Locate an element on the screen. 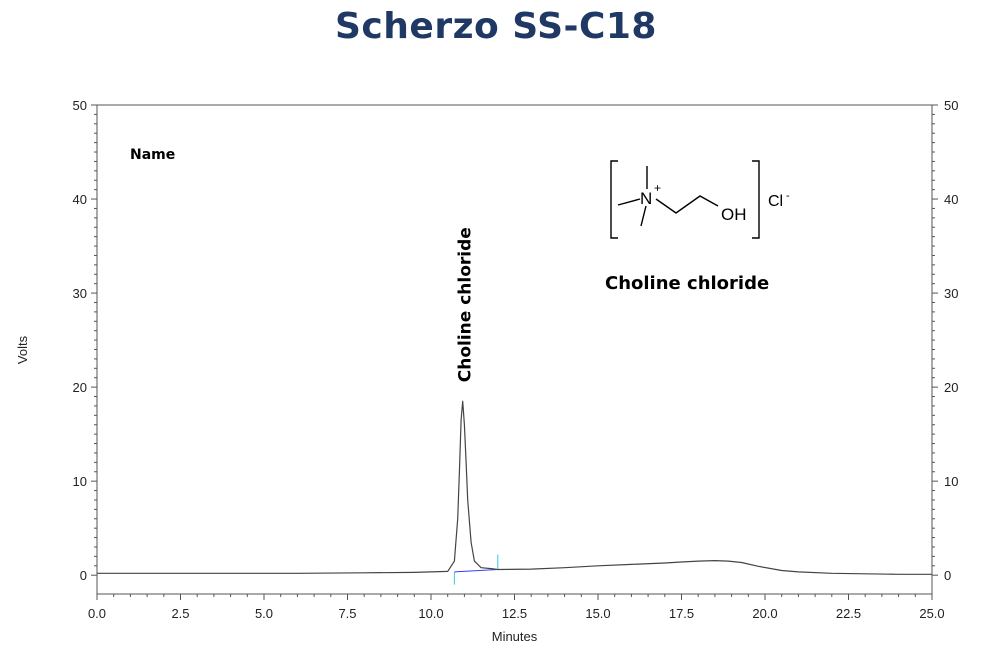 The image size is (992, 655). y-right-tick-label: 20 is located at coordinates (951, 387).